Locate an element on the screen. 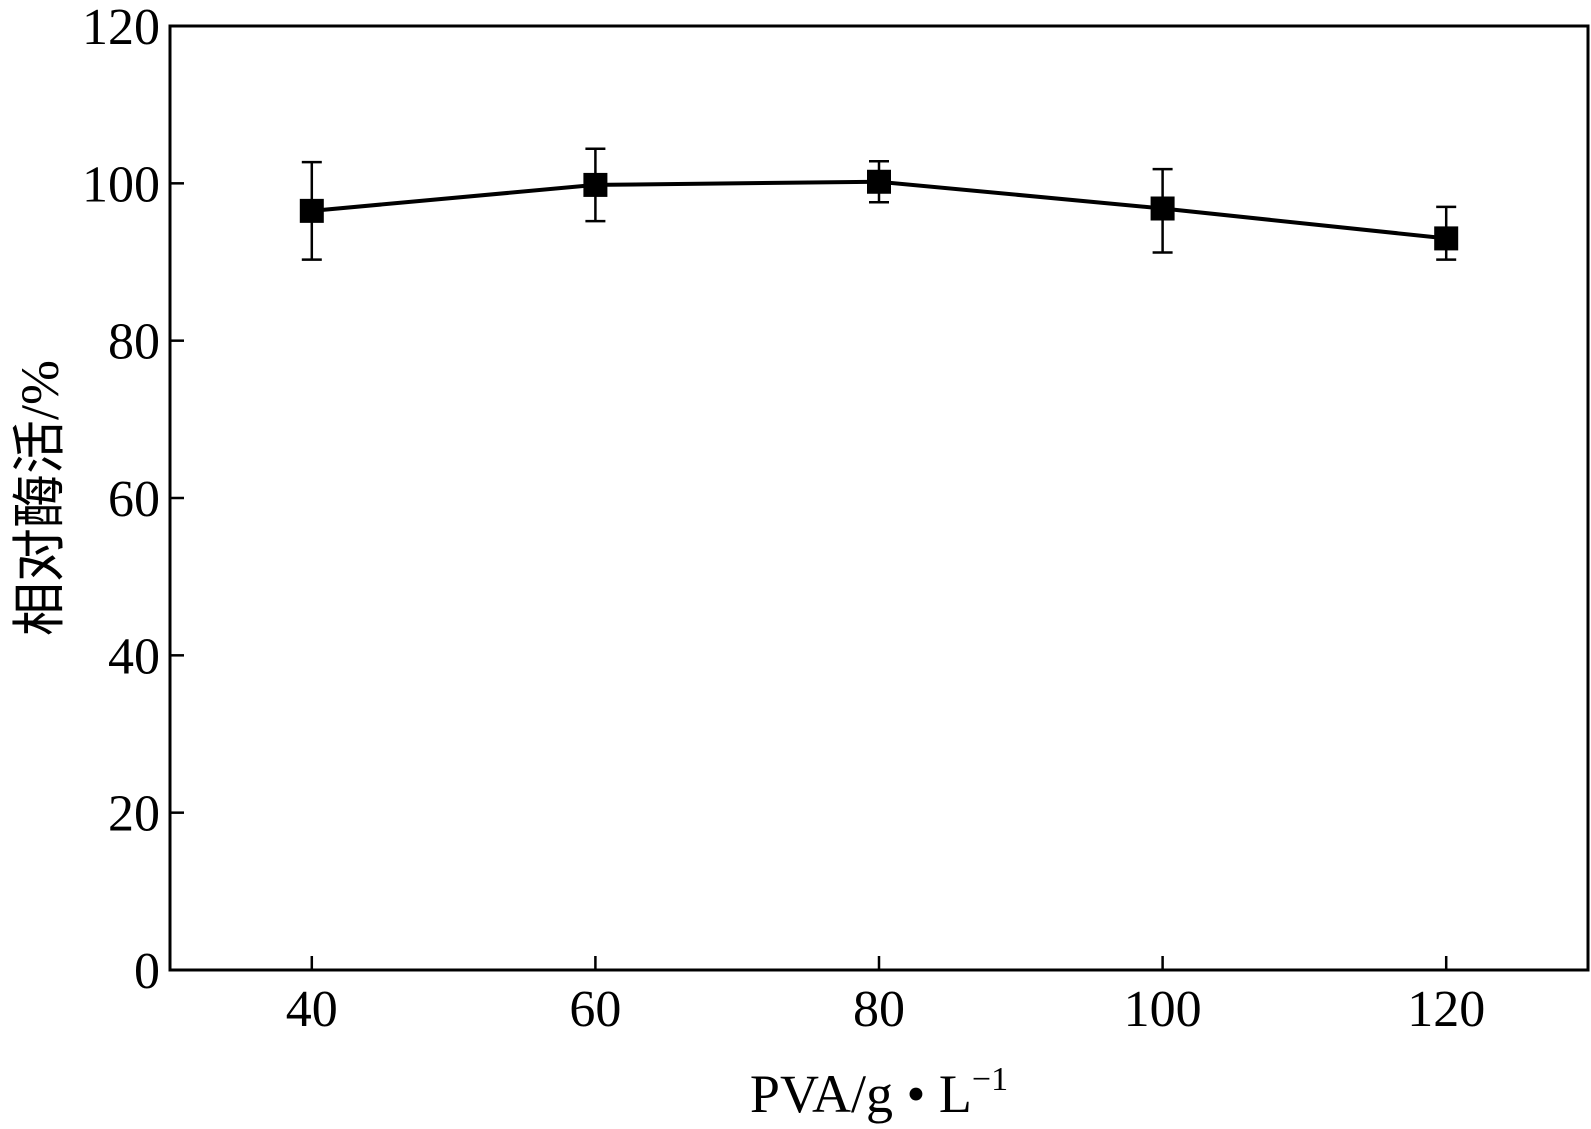 This screenshot has width=1591, height=1129. y-tick-label: 60 is located at coordinates (134, 499).